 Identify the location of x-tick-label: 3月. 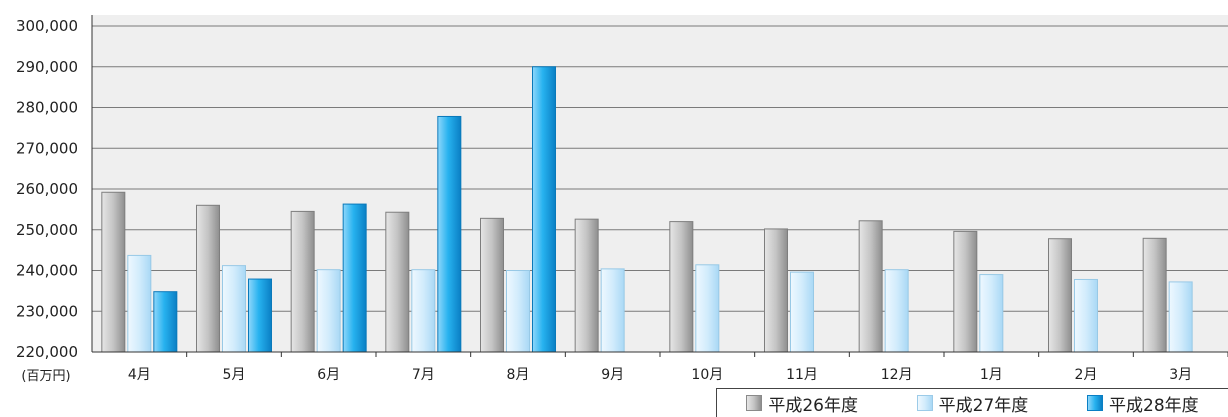
(1180, 375).